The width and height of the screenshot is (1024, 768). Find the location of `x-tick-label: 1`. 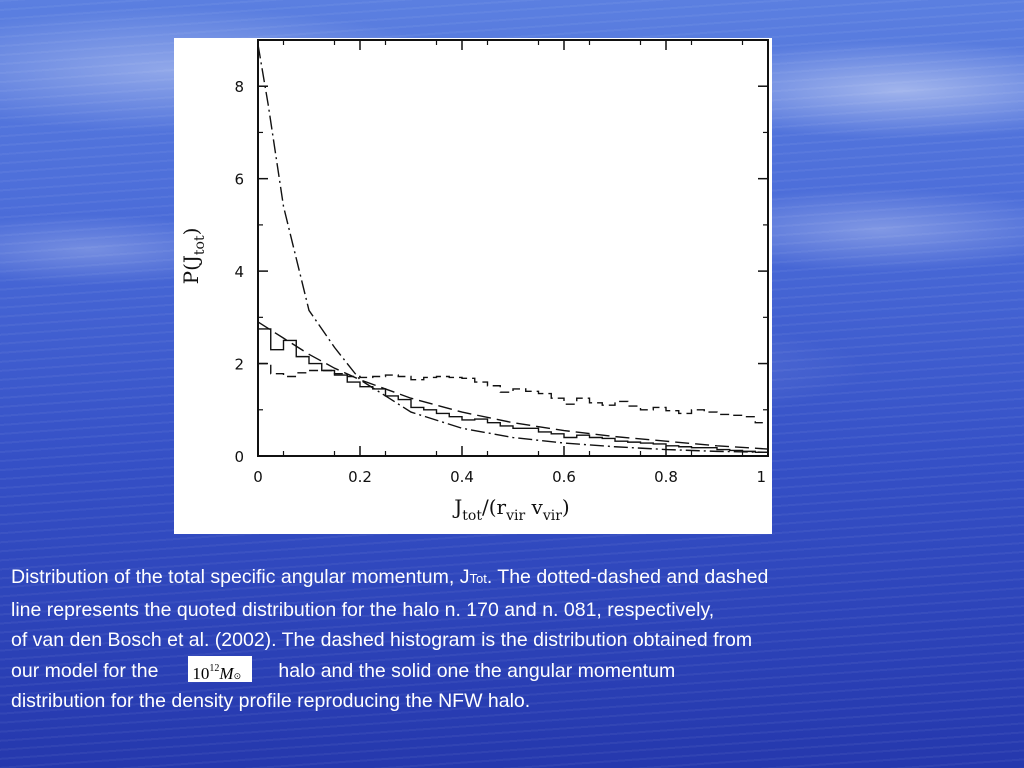

x-tick-label: 1 is located at coordinates (761, 477).